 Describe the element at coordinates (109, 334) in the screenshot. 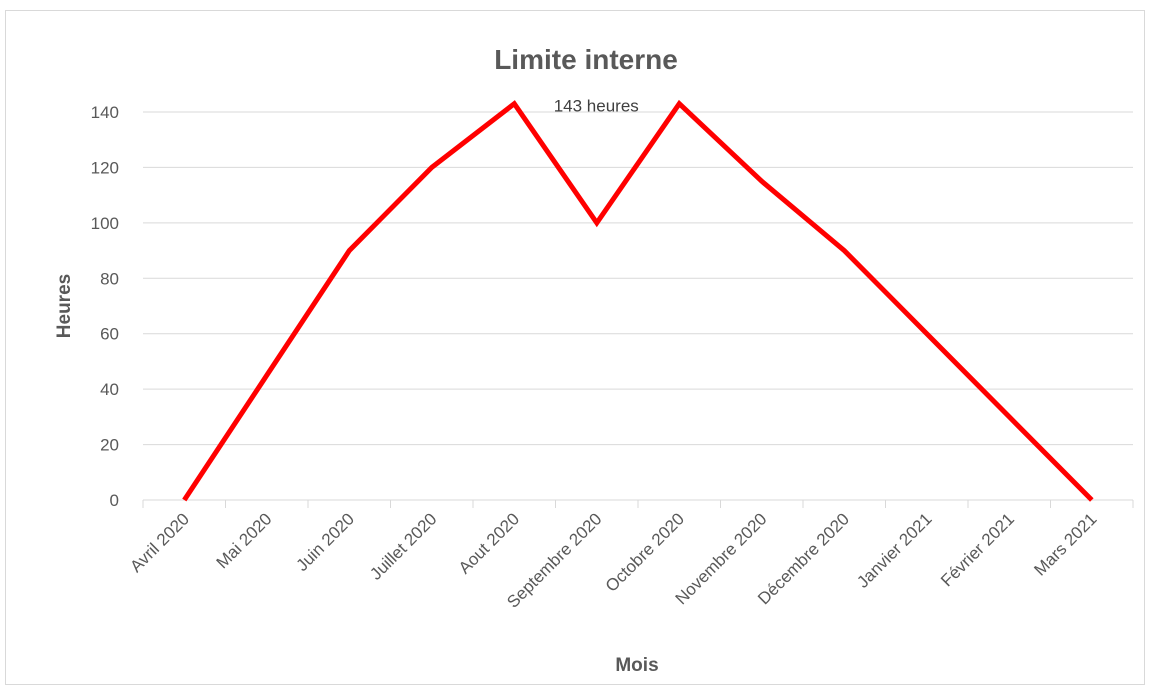

I see `y-tick-label: 60` at that location.